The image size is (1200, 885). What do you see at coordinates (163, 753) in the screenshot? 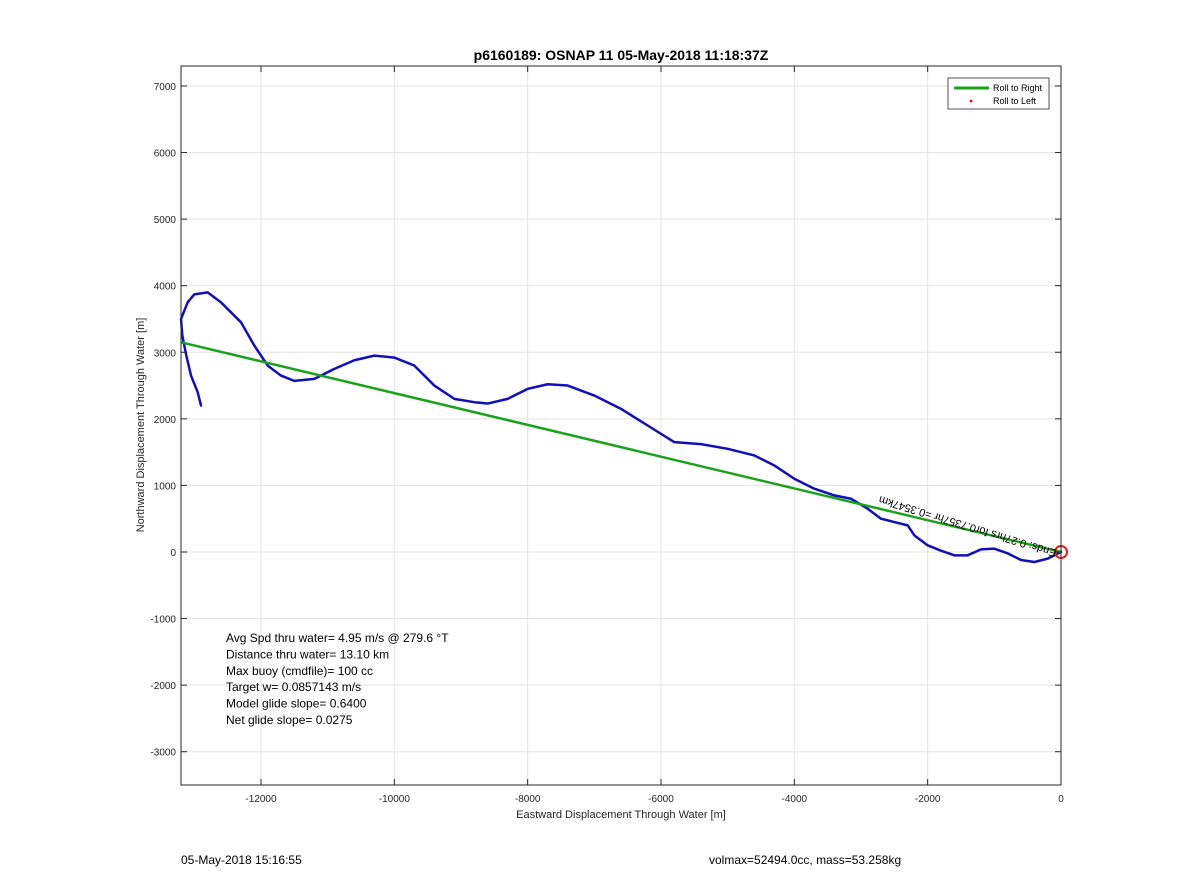
I see `y-tick-label: -3000` at bounding box center [163, 753].